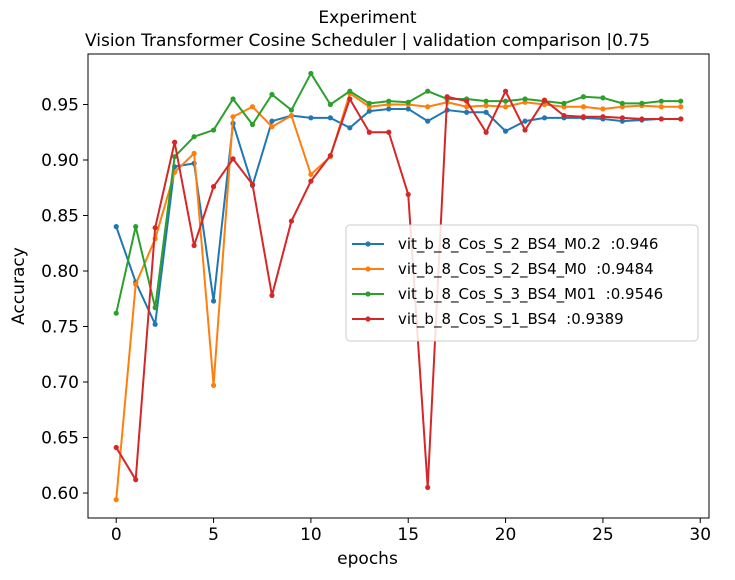  Describe the element at coordinates (367, 559) in the screenshot. I see `x-axis-label: epochs` at that location.